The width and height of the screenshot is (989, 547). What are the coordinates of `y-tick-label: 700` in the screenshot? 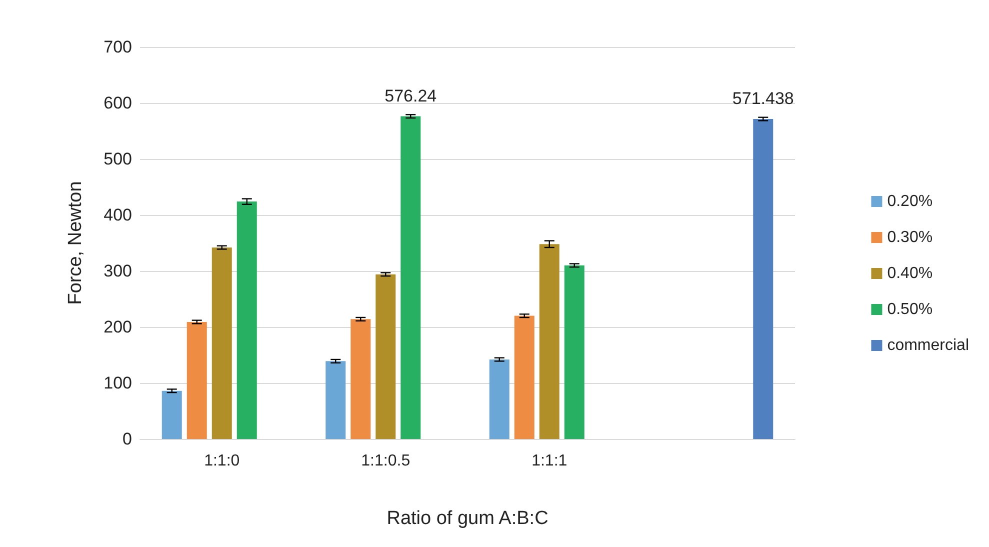 It's located at (118, 47).